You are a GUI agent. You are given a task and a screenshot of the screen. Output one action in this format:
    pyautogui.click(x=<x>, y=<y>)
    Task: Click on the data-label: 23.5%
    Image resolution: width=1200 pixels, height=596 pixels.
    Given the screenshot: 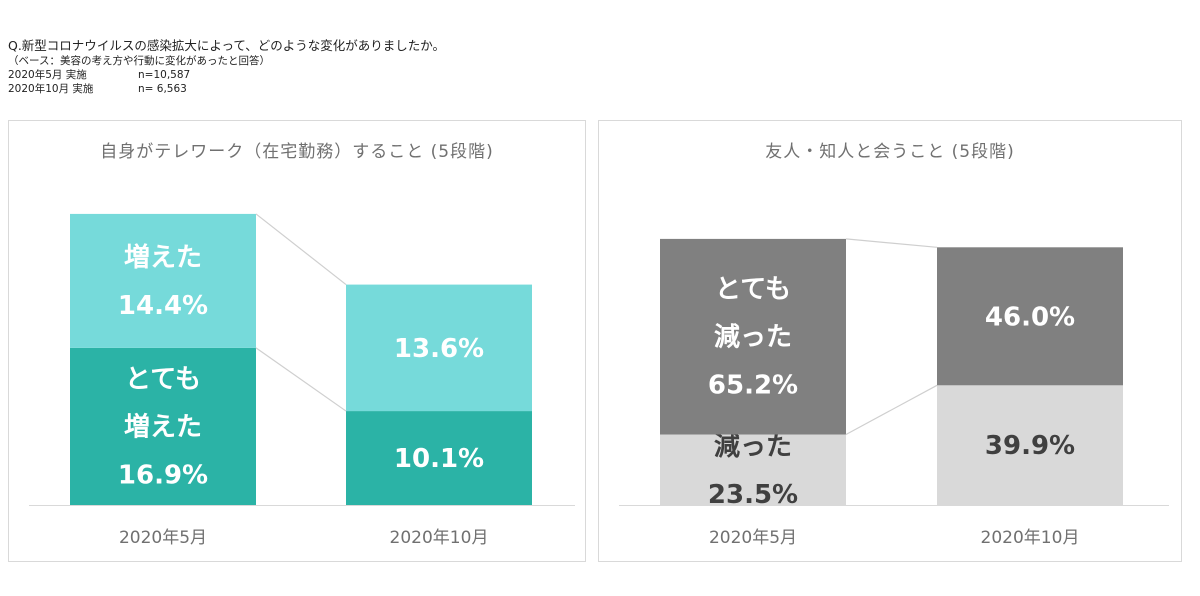 What is the action you would take?
    pyautogui.click(x=753, y=495)
    